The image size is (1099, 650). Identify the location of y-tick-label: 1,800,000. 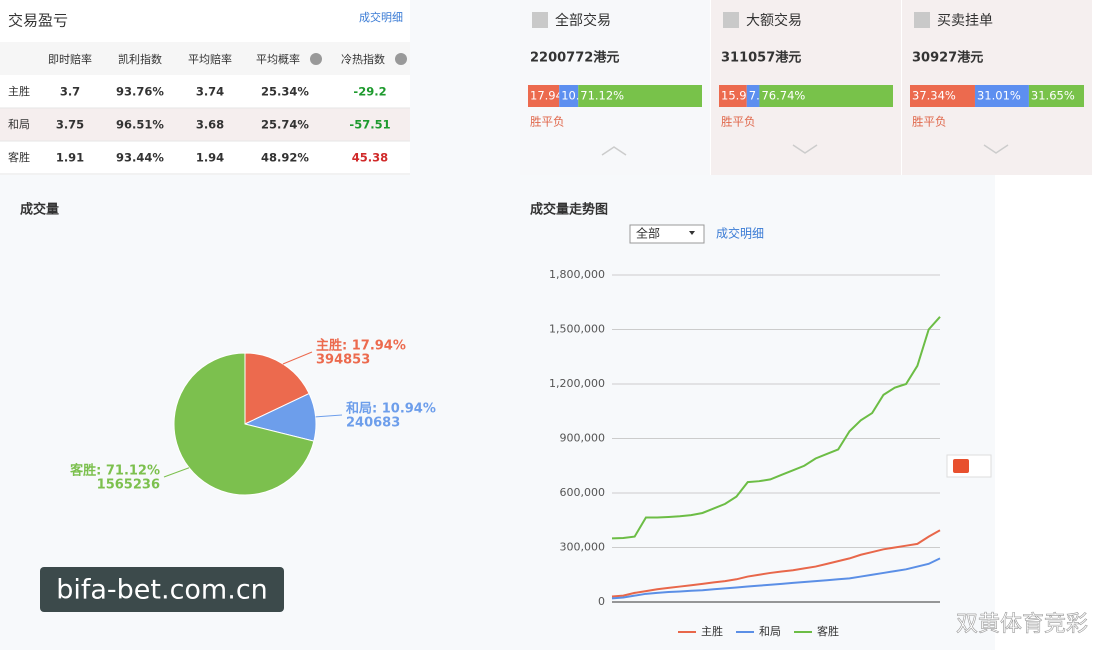
(577, 274).